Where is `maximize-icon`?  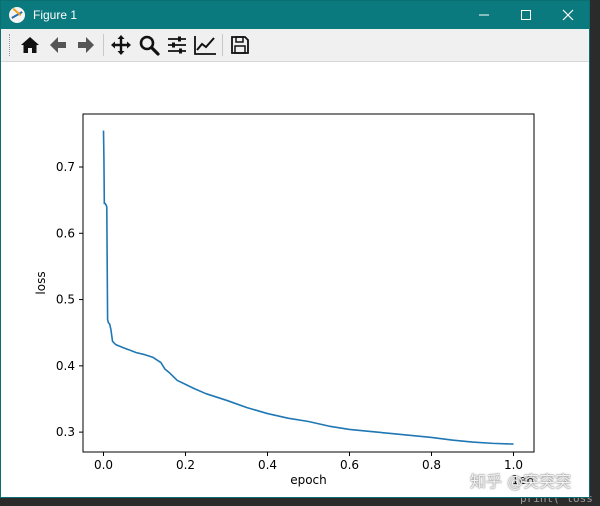 maximize-icon is located at coordinates (526, 15).